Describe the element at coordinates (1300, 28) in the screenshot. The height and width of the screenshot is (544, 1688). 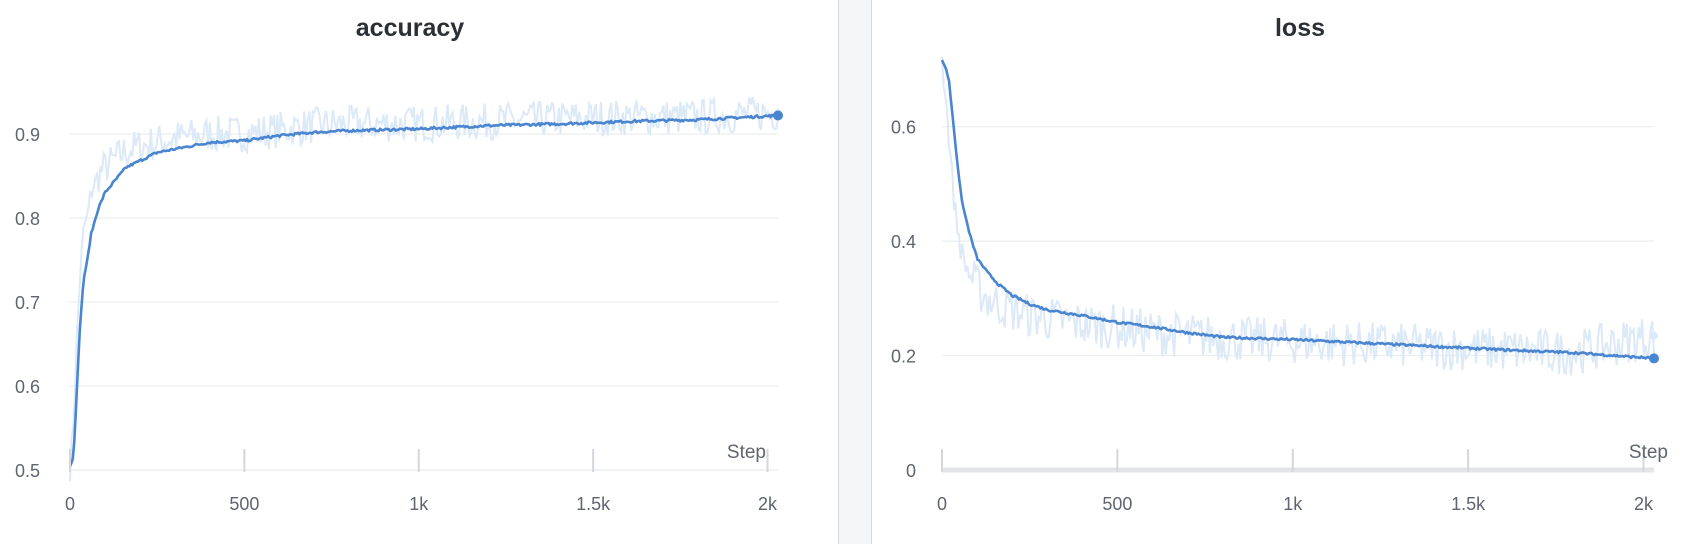
I see `chart-title: loss` at that location.